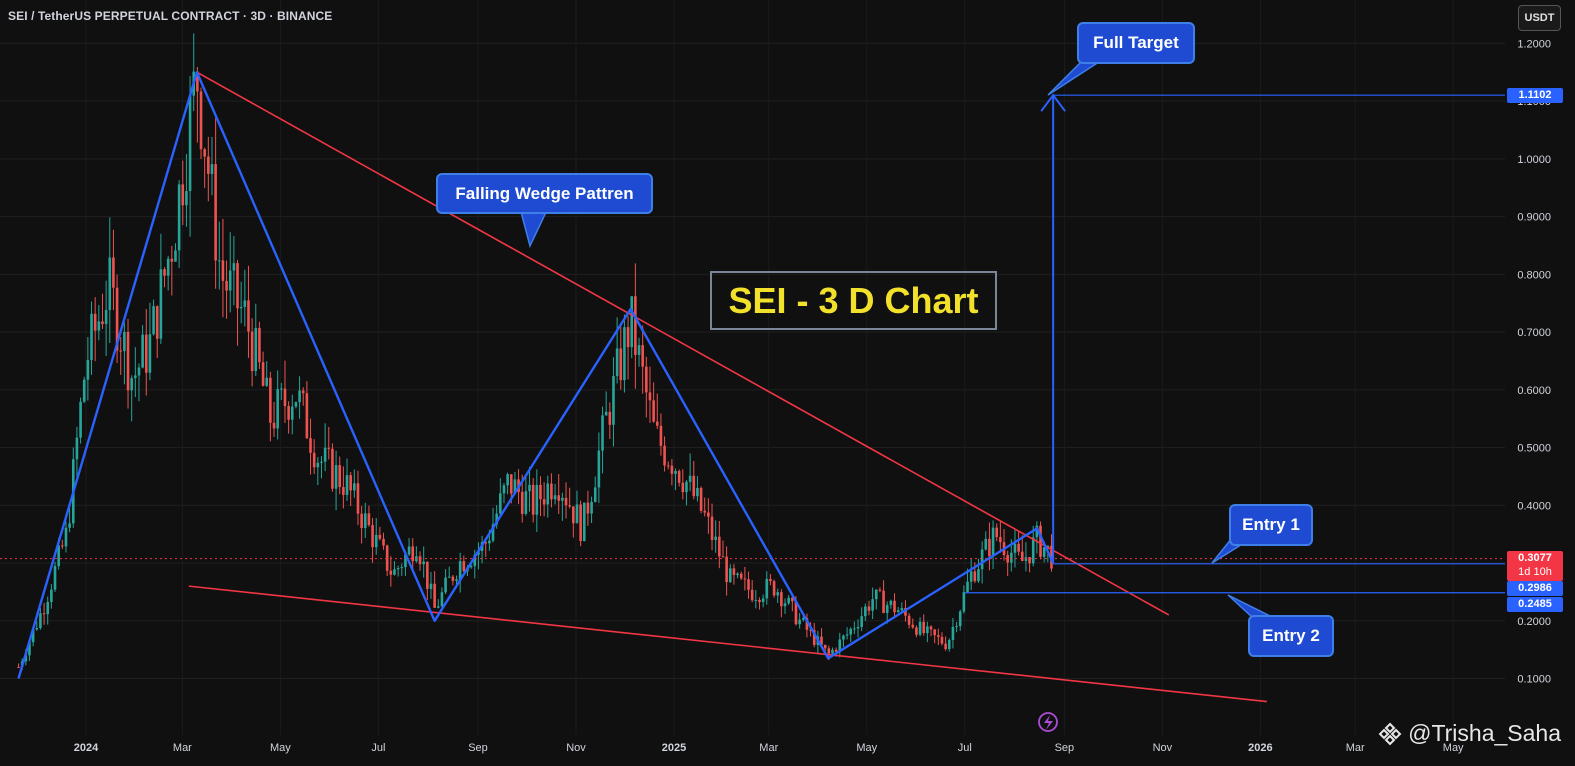 This screenshot has height=766, width=1575. What do you see at coordinates (1250, 606) in the screenshot?
I see `entry2-callout-pointer` at bounding box center [1250, 606].